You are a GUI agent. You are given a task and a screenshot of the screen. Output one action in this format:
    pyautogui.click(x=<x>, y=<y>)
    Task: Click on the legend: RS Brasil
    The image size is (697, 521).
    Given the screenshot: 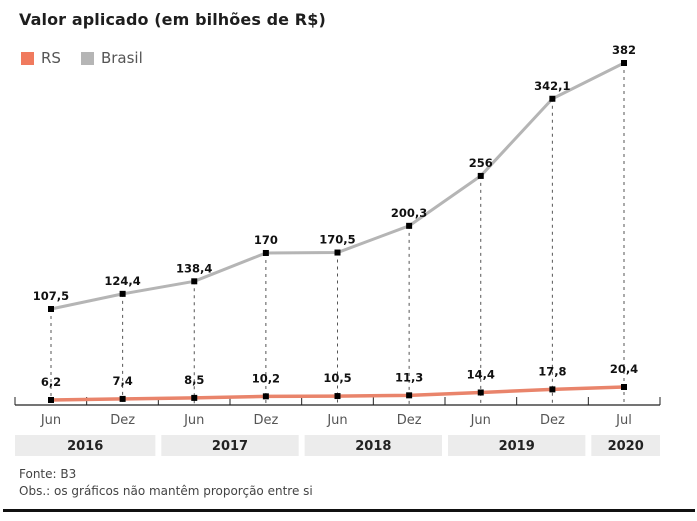 What is the action you would take?
    pyautogui.click(x=92, y=58)
    